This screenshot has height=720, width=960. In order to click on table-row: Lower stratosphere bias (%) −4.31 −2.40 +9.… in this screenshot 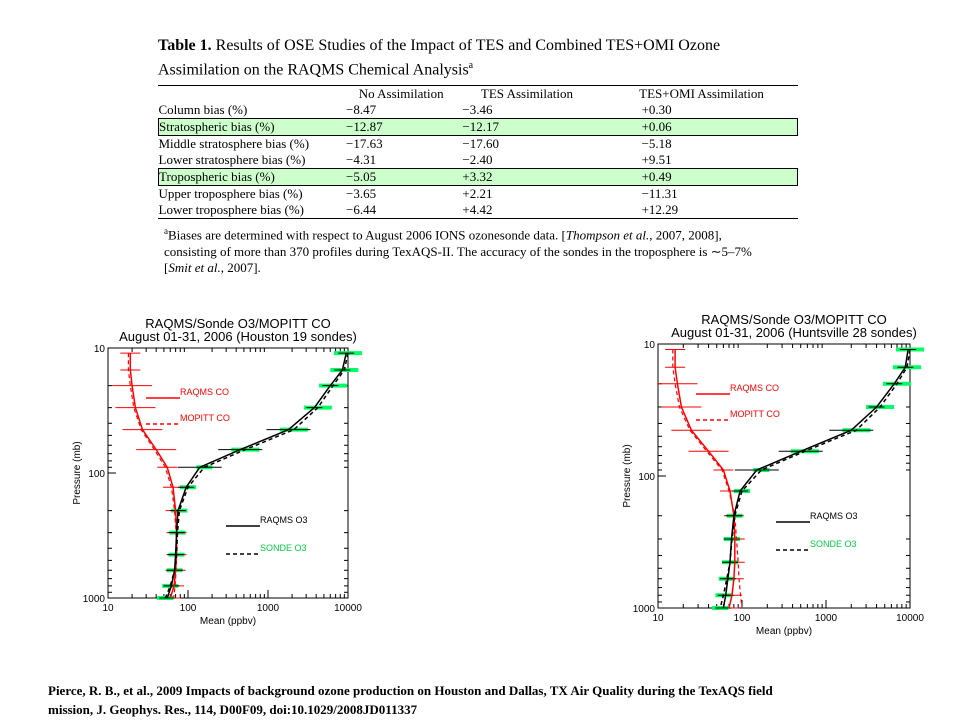, I will do `click(478, 160)`.